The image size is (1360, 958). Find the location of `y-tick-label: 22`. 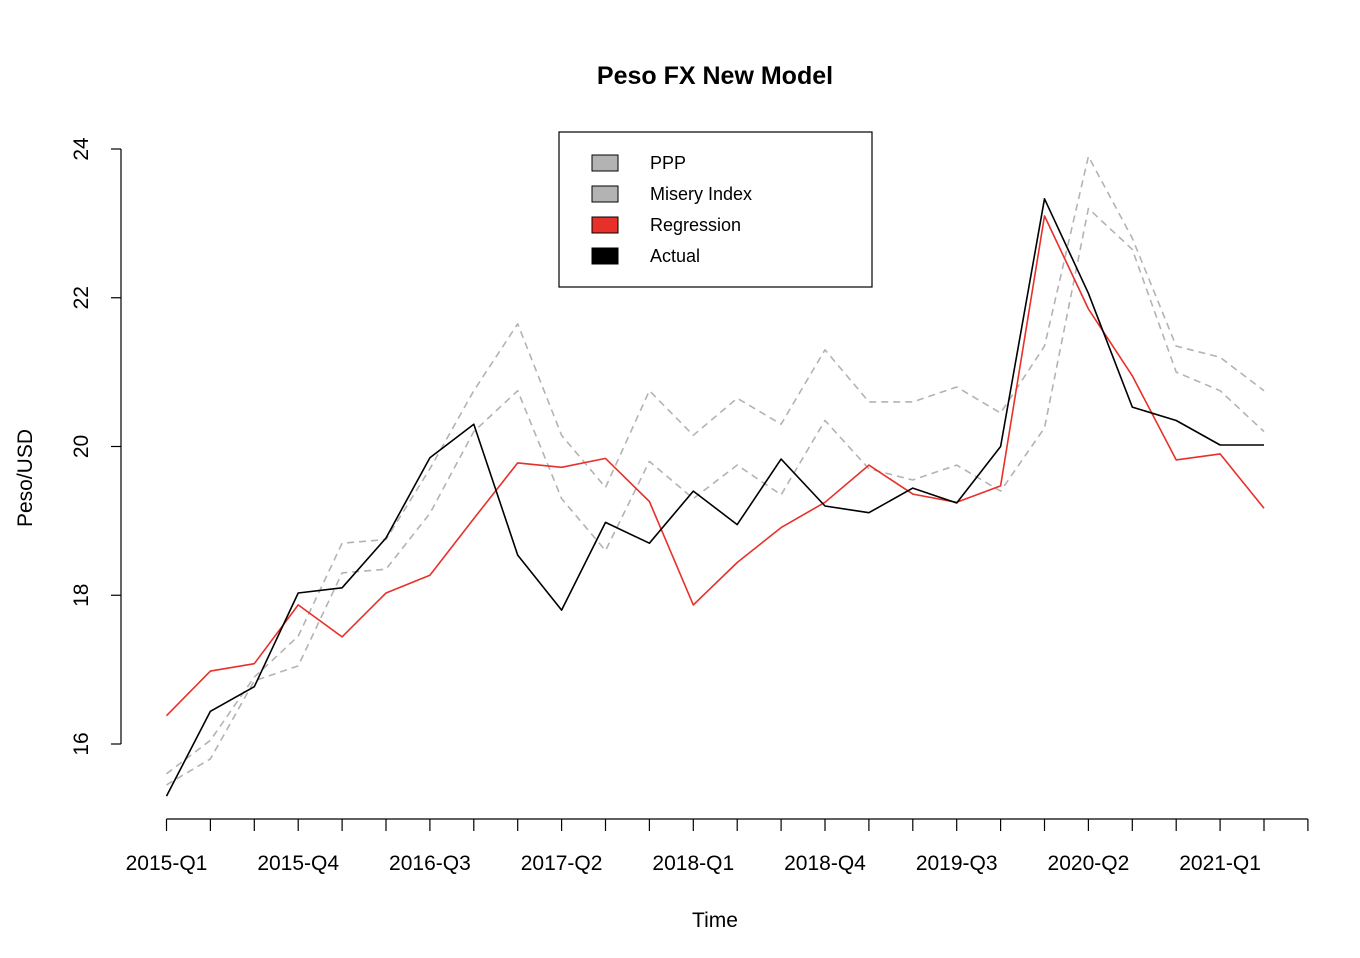

y-tick-label: 22 is located at coordinates (81, 297).